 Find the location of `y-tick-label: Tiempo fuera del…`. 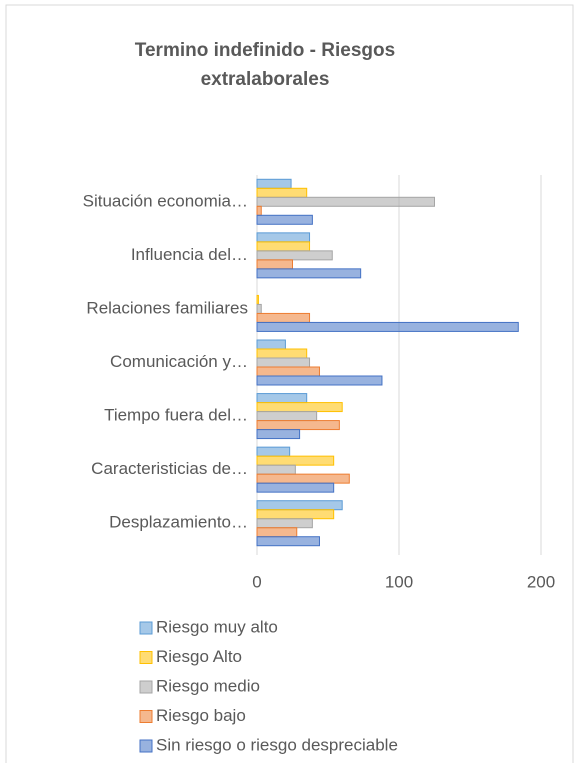

y-tick-label: Tiempo fuera del… is located at coordinates (176, 415).